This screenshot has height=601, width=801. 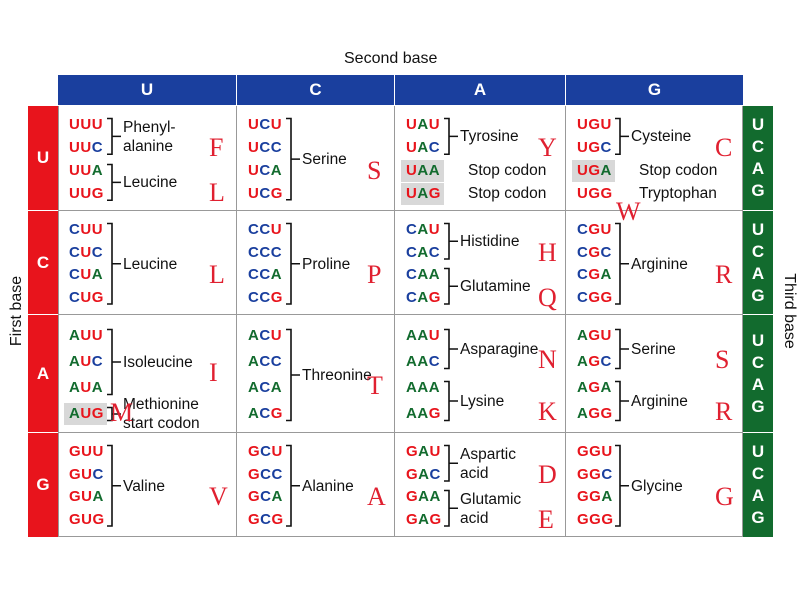 I want to click on codon-text: UUC, so click(x=86, y=147).